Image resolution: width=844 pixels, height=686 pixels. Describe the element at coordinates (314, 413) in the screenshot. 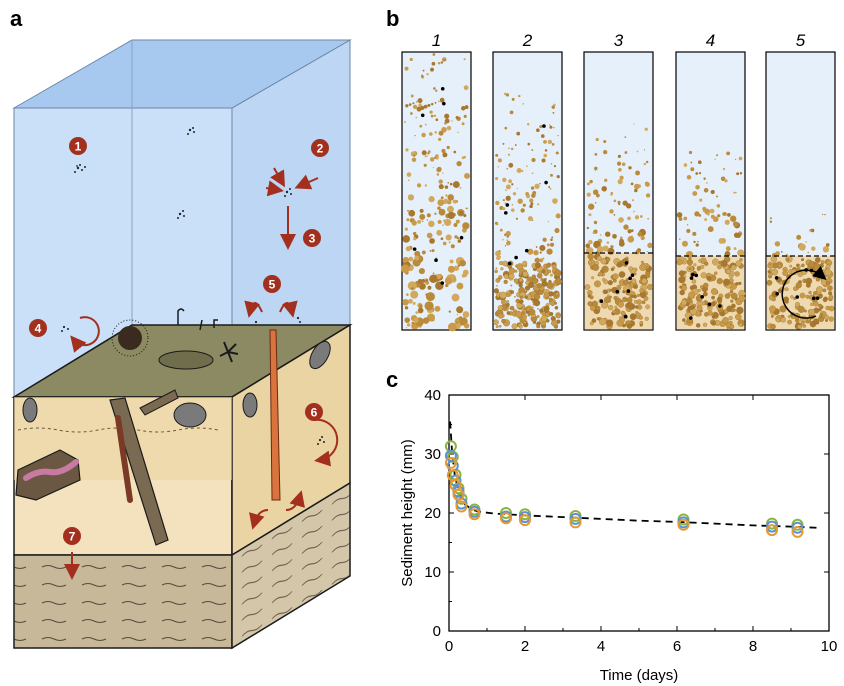

I see `marker-6: 6` at that location.